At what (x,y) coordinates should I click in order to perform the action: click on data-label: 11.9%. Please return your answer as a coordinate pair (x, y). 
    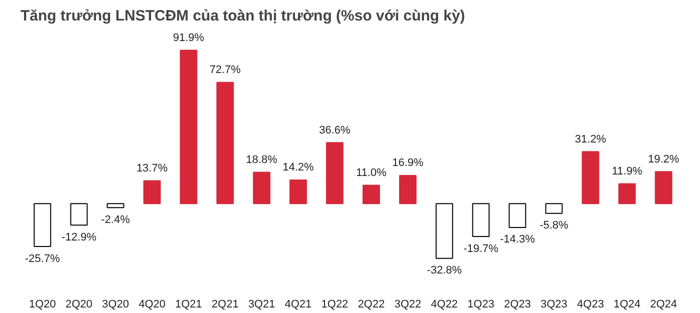
    Looking at the image, I should click on (627, 172).